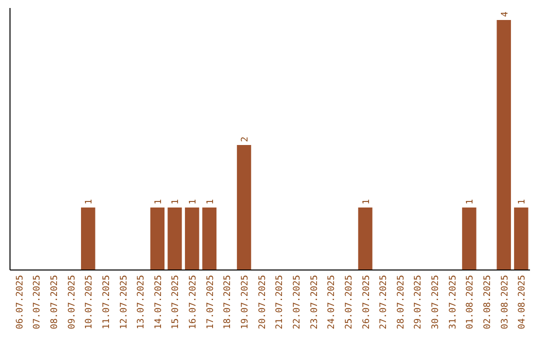 The image size is (540, 340). I want to click on x-tick-label: 06.07.2025, so click(20, 302).